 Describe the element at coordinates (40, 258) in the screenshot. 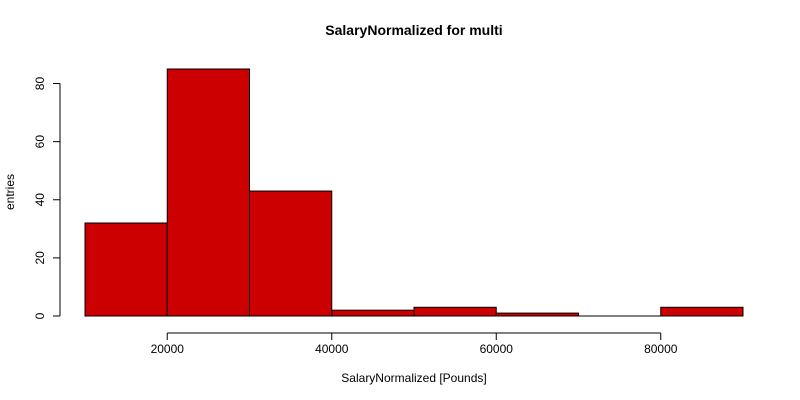

I see `y-tick-label: 20` at that location.